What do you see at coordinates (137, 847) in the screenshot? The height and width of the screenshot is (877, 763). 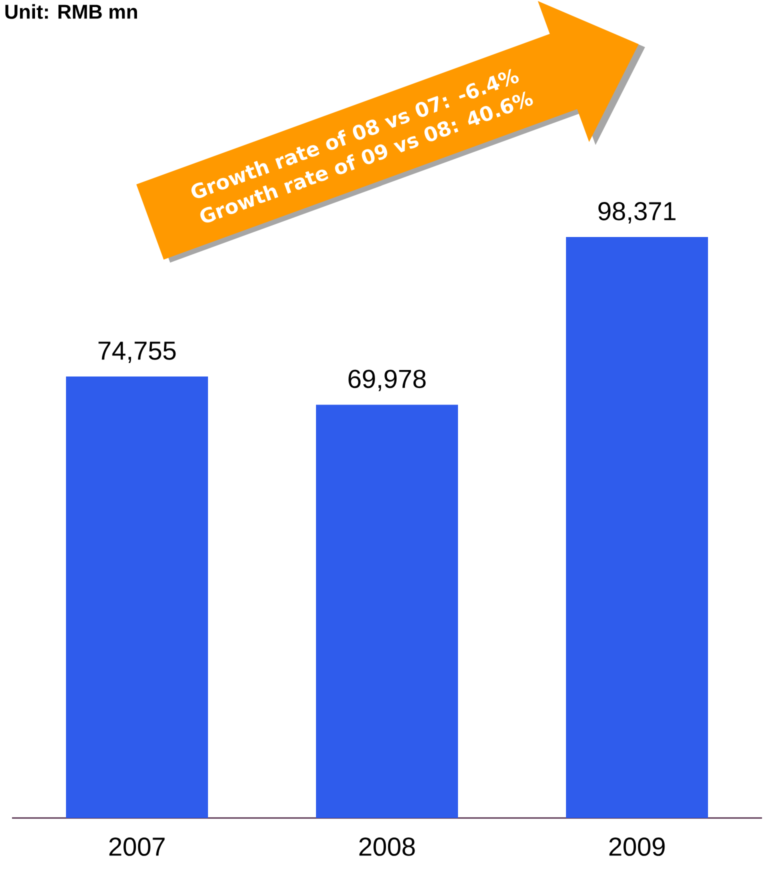 I see `x-tick-label: 2007` at bounding box center [137, 847].